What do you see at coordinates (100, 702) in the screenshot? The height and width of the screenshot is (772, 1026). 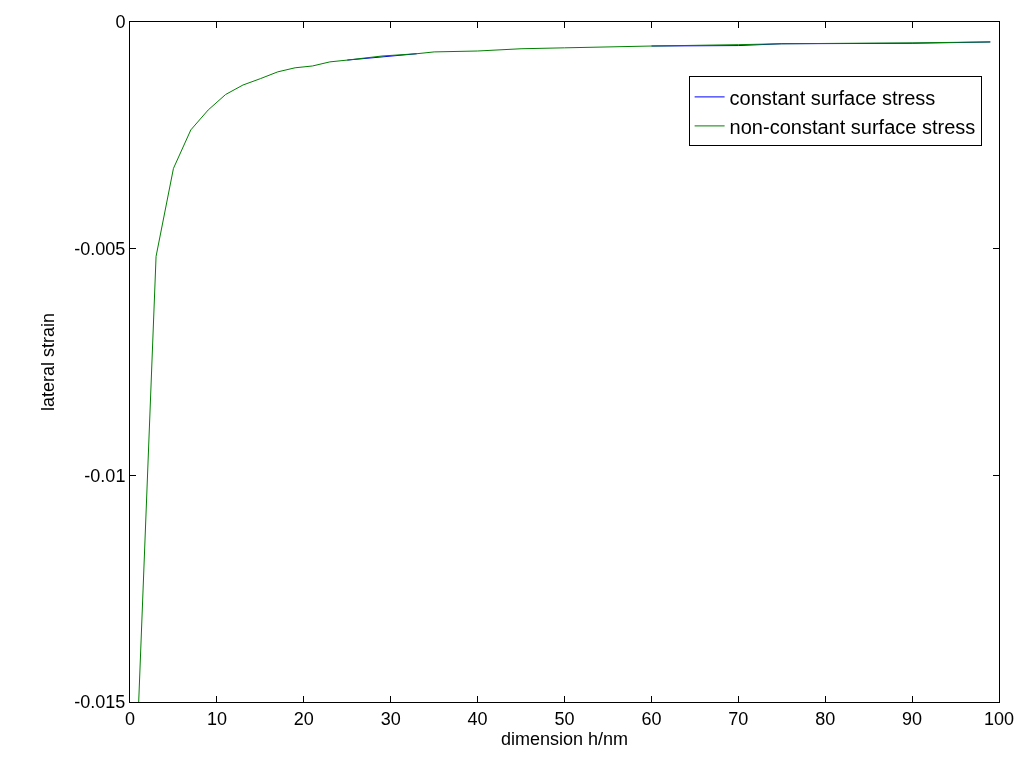 I see `y-tick-label: -0.015` at bounding box center [100, 702].